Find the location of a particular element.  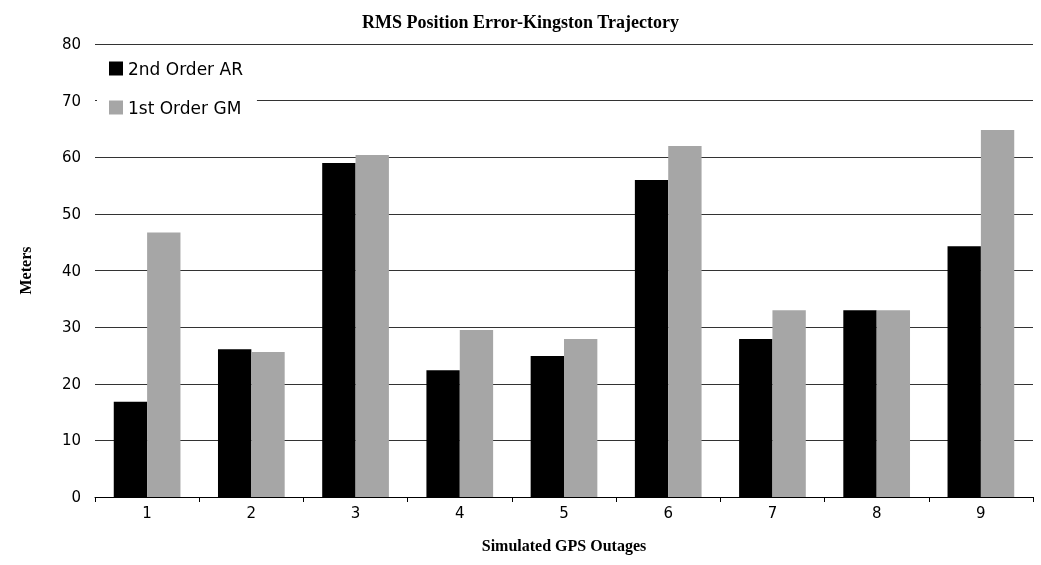

x-tick-label: 5 is located at coordinates (564, 512).